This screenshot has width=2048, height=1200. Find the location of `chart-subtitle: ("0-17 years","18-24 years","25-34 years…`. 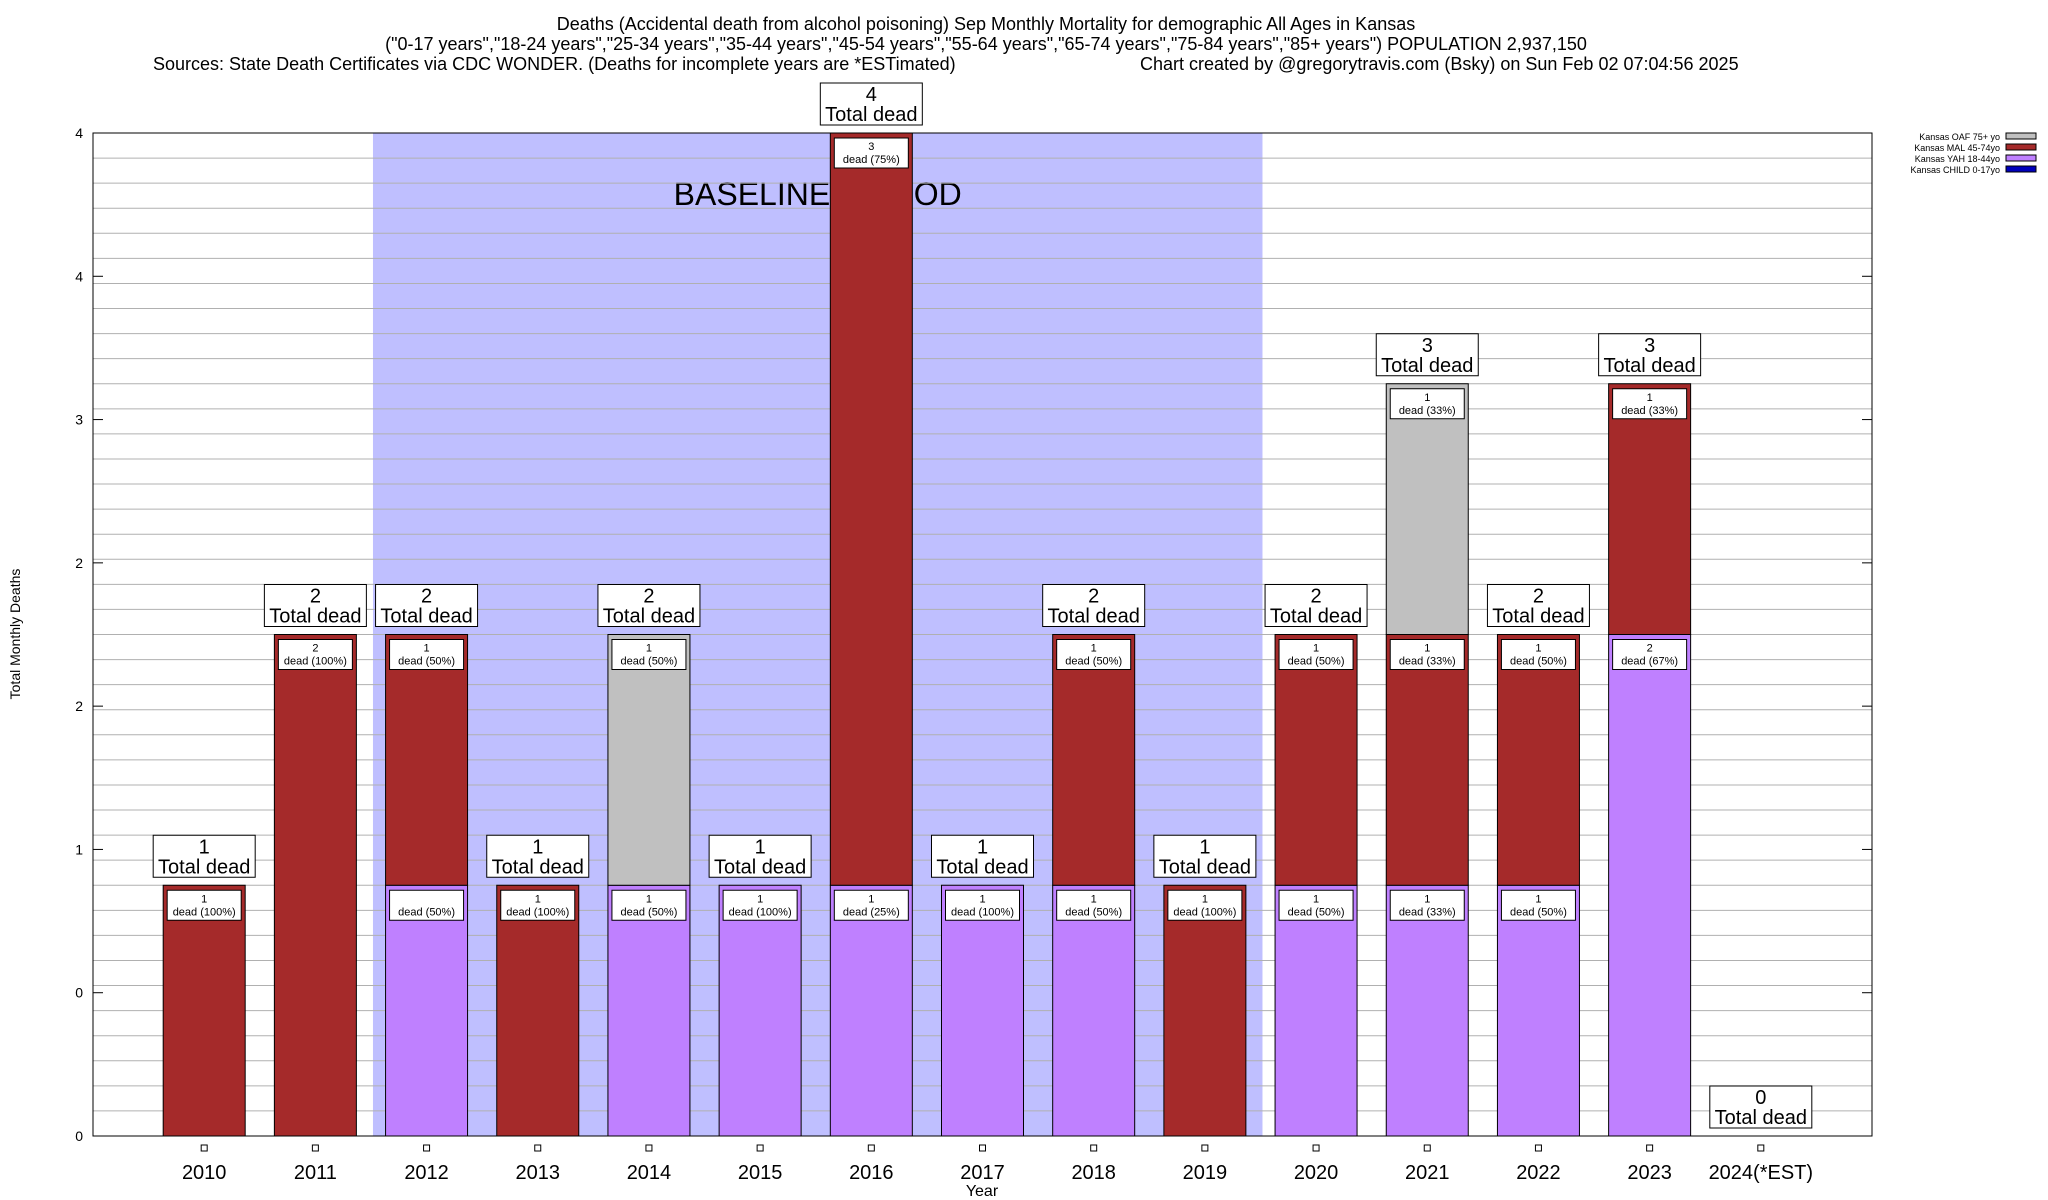

chart-subtitle: ("0-17 years","18-24 years","25-34 years… is located at coordinates (986, 44).